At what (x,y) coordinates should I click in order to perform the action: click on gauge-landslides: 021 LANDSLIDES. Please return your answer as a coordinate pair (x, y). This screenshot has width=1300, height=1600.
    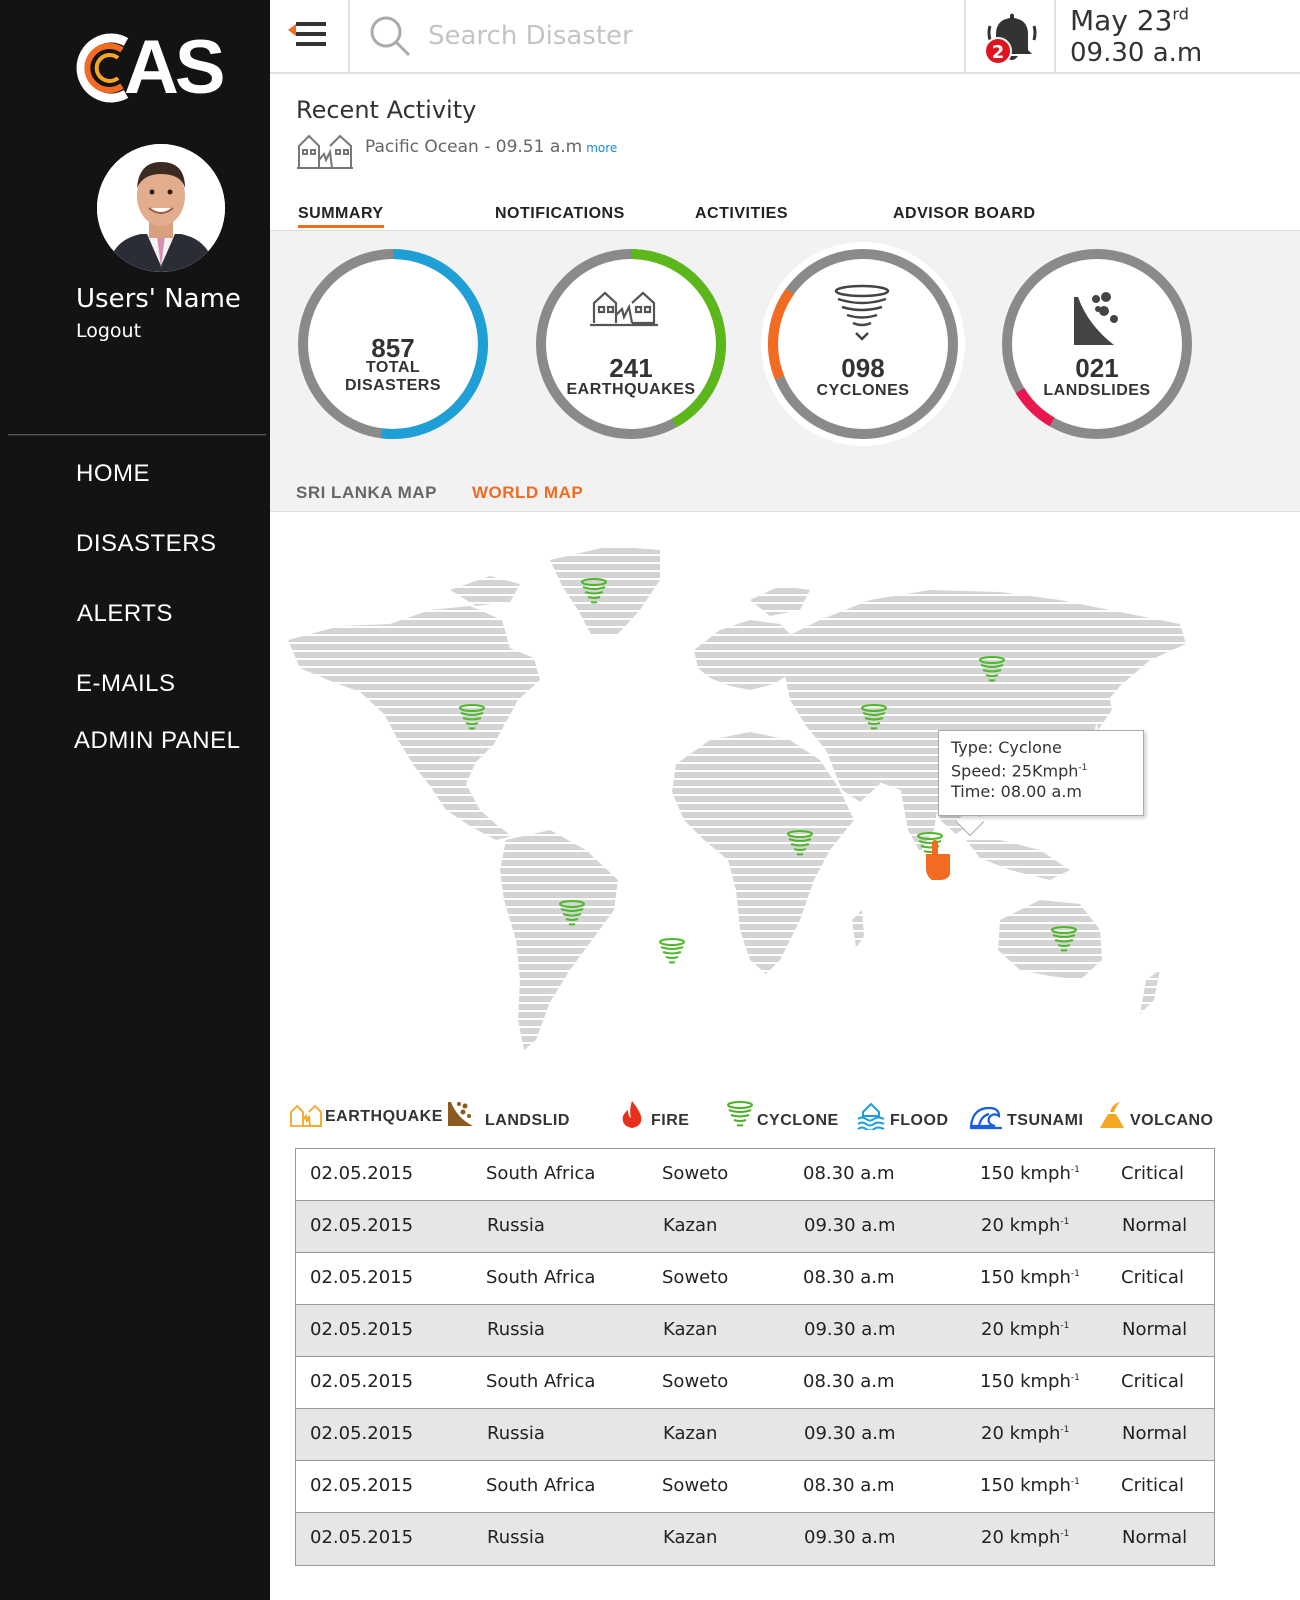
    Looking at the image, I should click on (1097, 344).